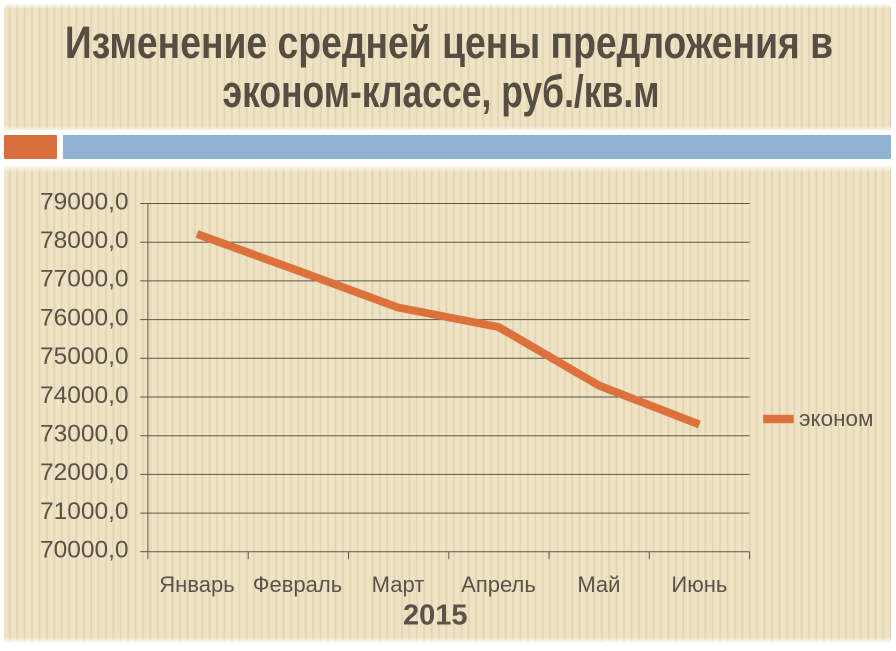  I want to click on svg-text: 77000,0, so click(84, 279).